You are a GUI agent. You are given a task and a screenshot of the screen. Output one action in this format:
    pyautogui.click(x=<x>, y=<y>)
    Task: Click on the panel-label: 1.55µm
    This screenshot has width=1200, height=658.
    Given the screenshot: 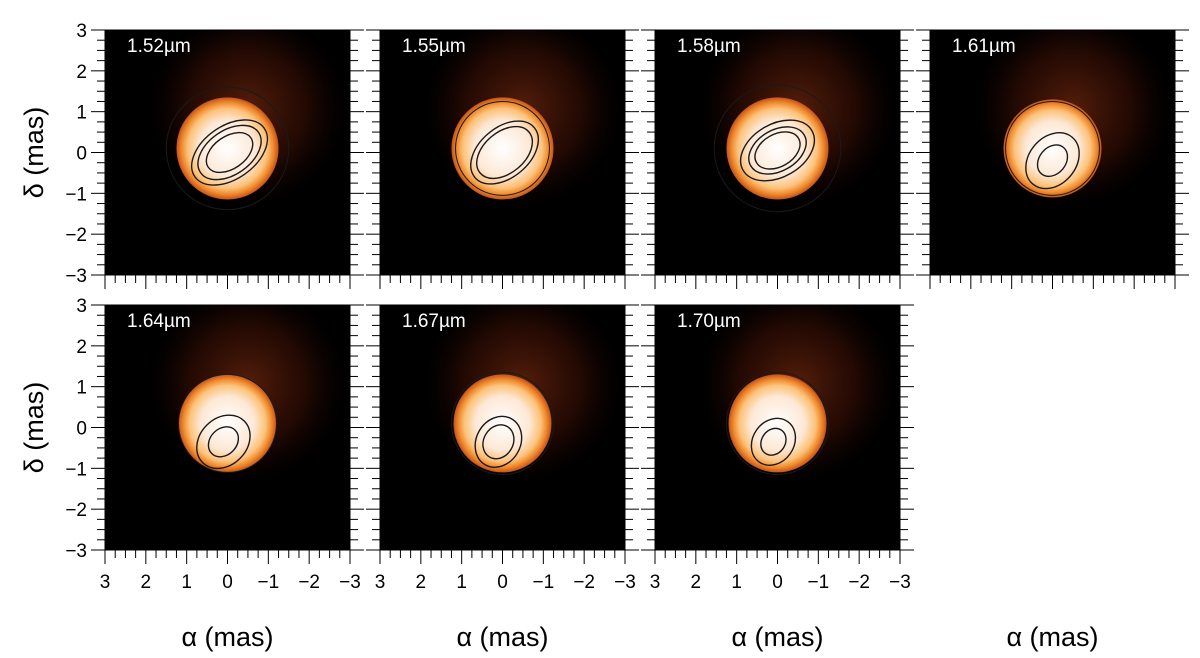 What is the action you would take?
    pyautogui.click(x=434, y=46)
    